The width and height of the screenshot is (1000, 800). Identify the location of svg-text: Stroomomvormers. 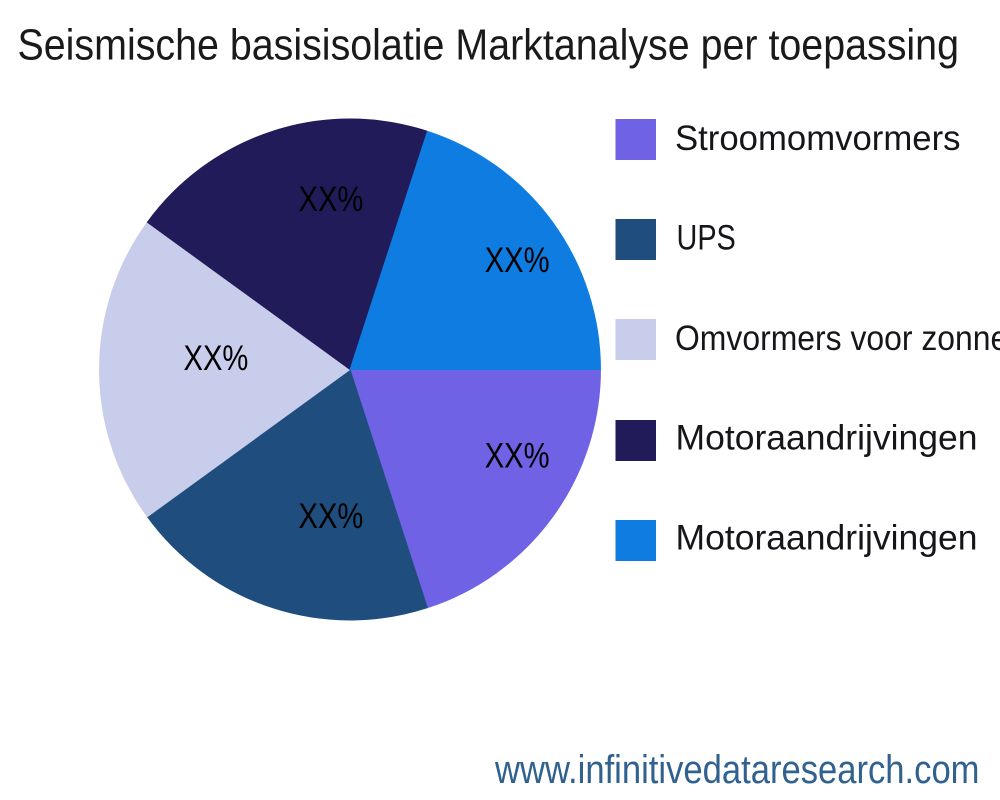
(818, 138).